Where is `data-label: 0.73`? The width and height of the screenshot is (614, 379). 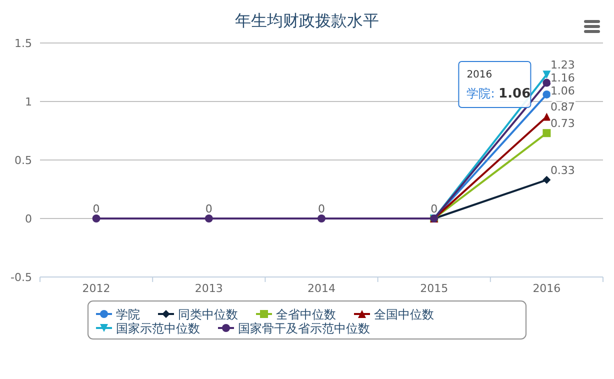 data-label: 0.73 is located at coordinates (562, 123).